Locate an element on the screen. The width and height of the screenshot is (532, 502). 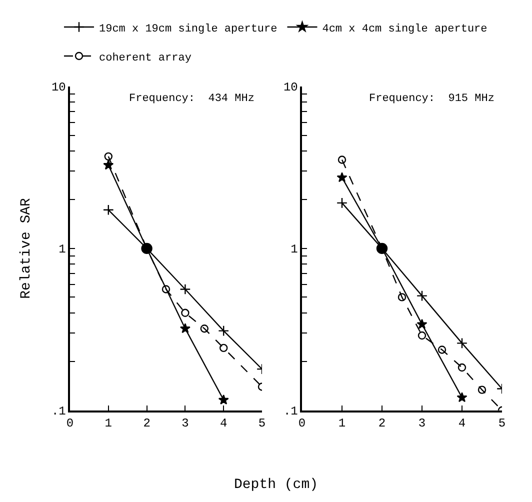
x-axis-title: Depth (cm) is located at coordinates (276, 485).